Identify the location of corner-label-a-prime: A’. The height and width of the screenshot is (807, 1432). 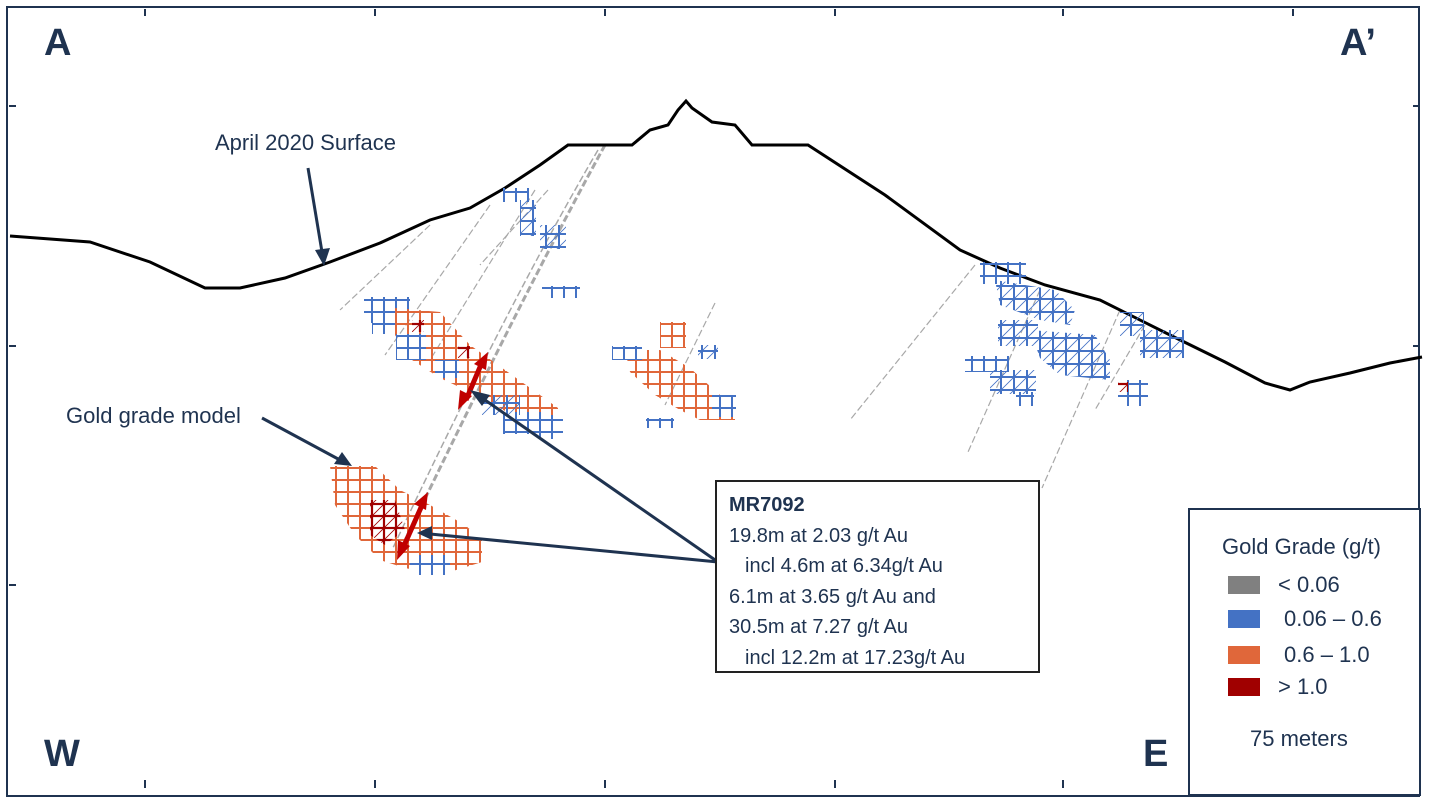
(1358, 43).